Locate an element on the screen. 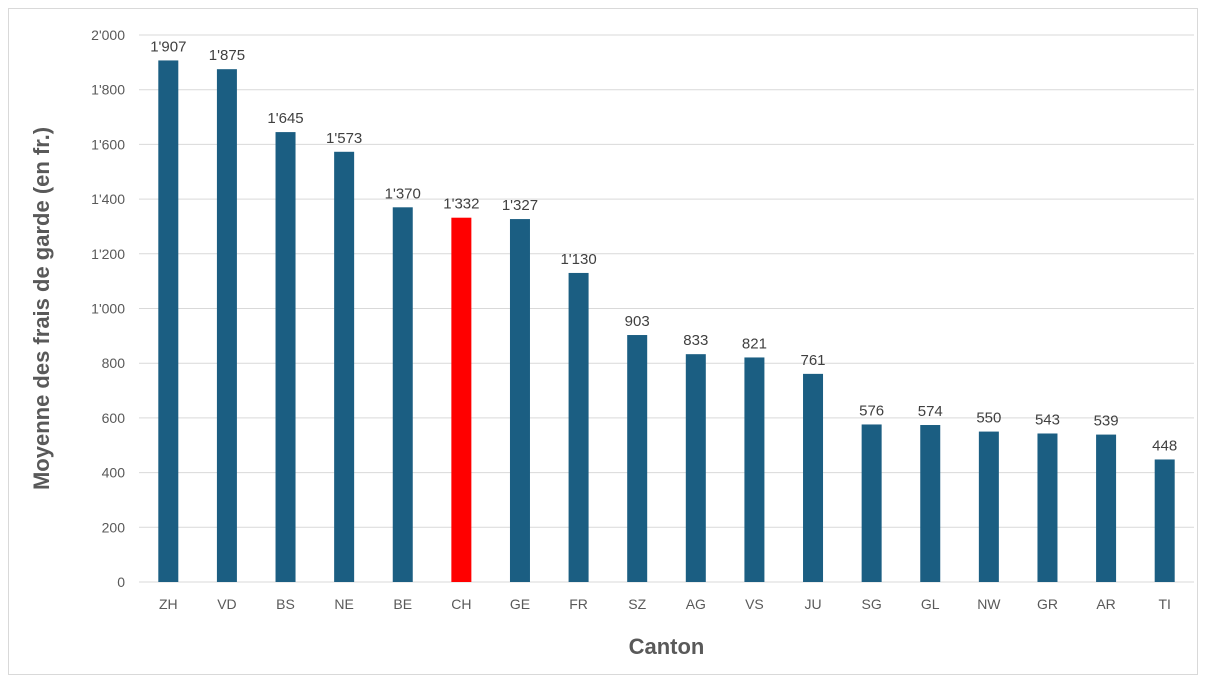 The width and height of the screenshot is (1206, 683). data-label: 761 is located at coordinates (813, 360).